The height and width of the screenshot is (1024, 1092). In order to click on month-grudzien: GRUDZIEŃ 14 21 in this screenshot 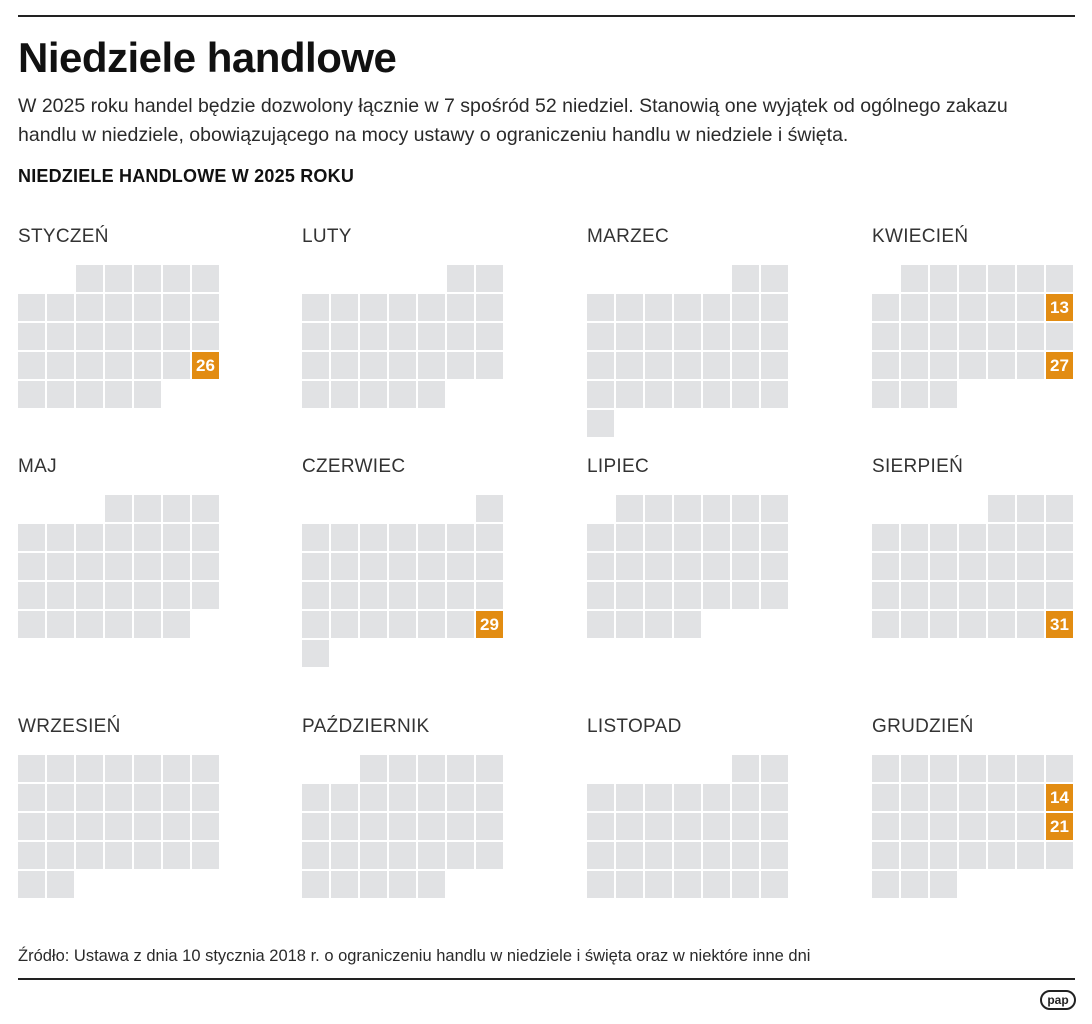, I will do `click(973, 807)`.